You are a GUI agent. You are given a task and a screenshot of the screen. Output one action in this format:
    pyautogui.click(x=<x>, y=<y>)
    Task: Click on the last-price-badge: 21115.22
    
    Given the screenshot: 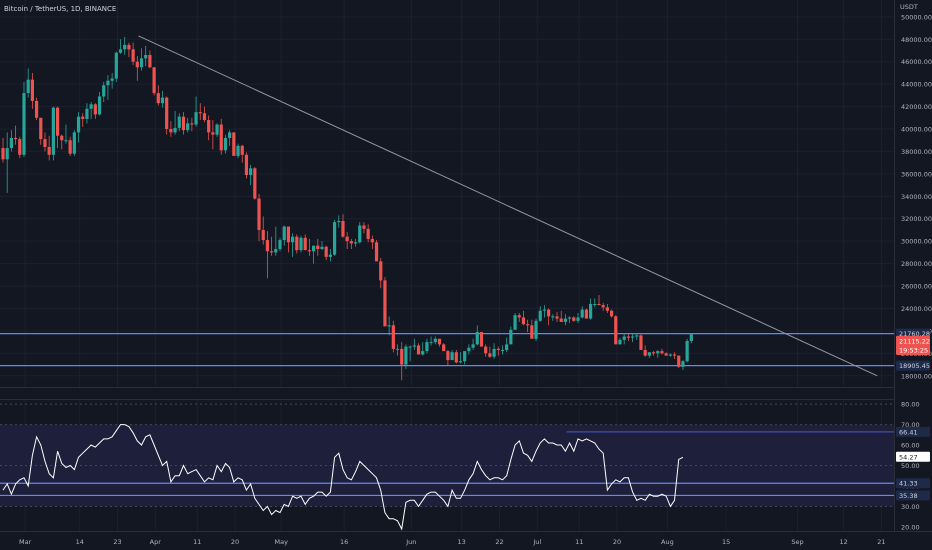 What is the action you would take?
    pyautogui.click(x=913, y=340)
    